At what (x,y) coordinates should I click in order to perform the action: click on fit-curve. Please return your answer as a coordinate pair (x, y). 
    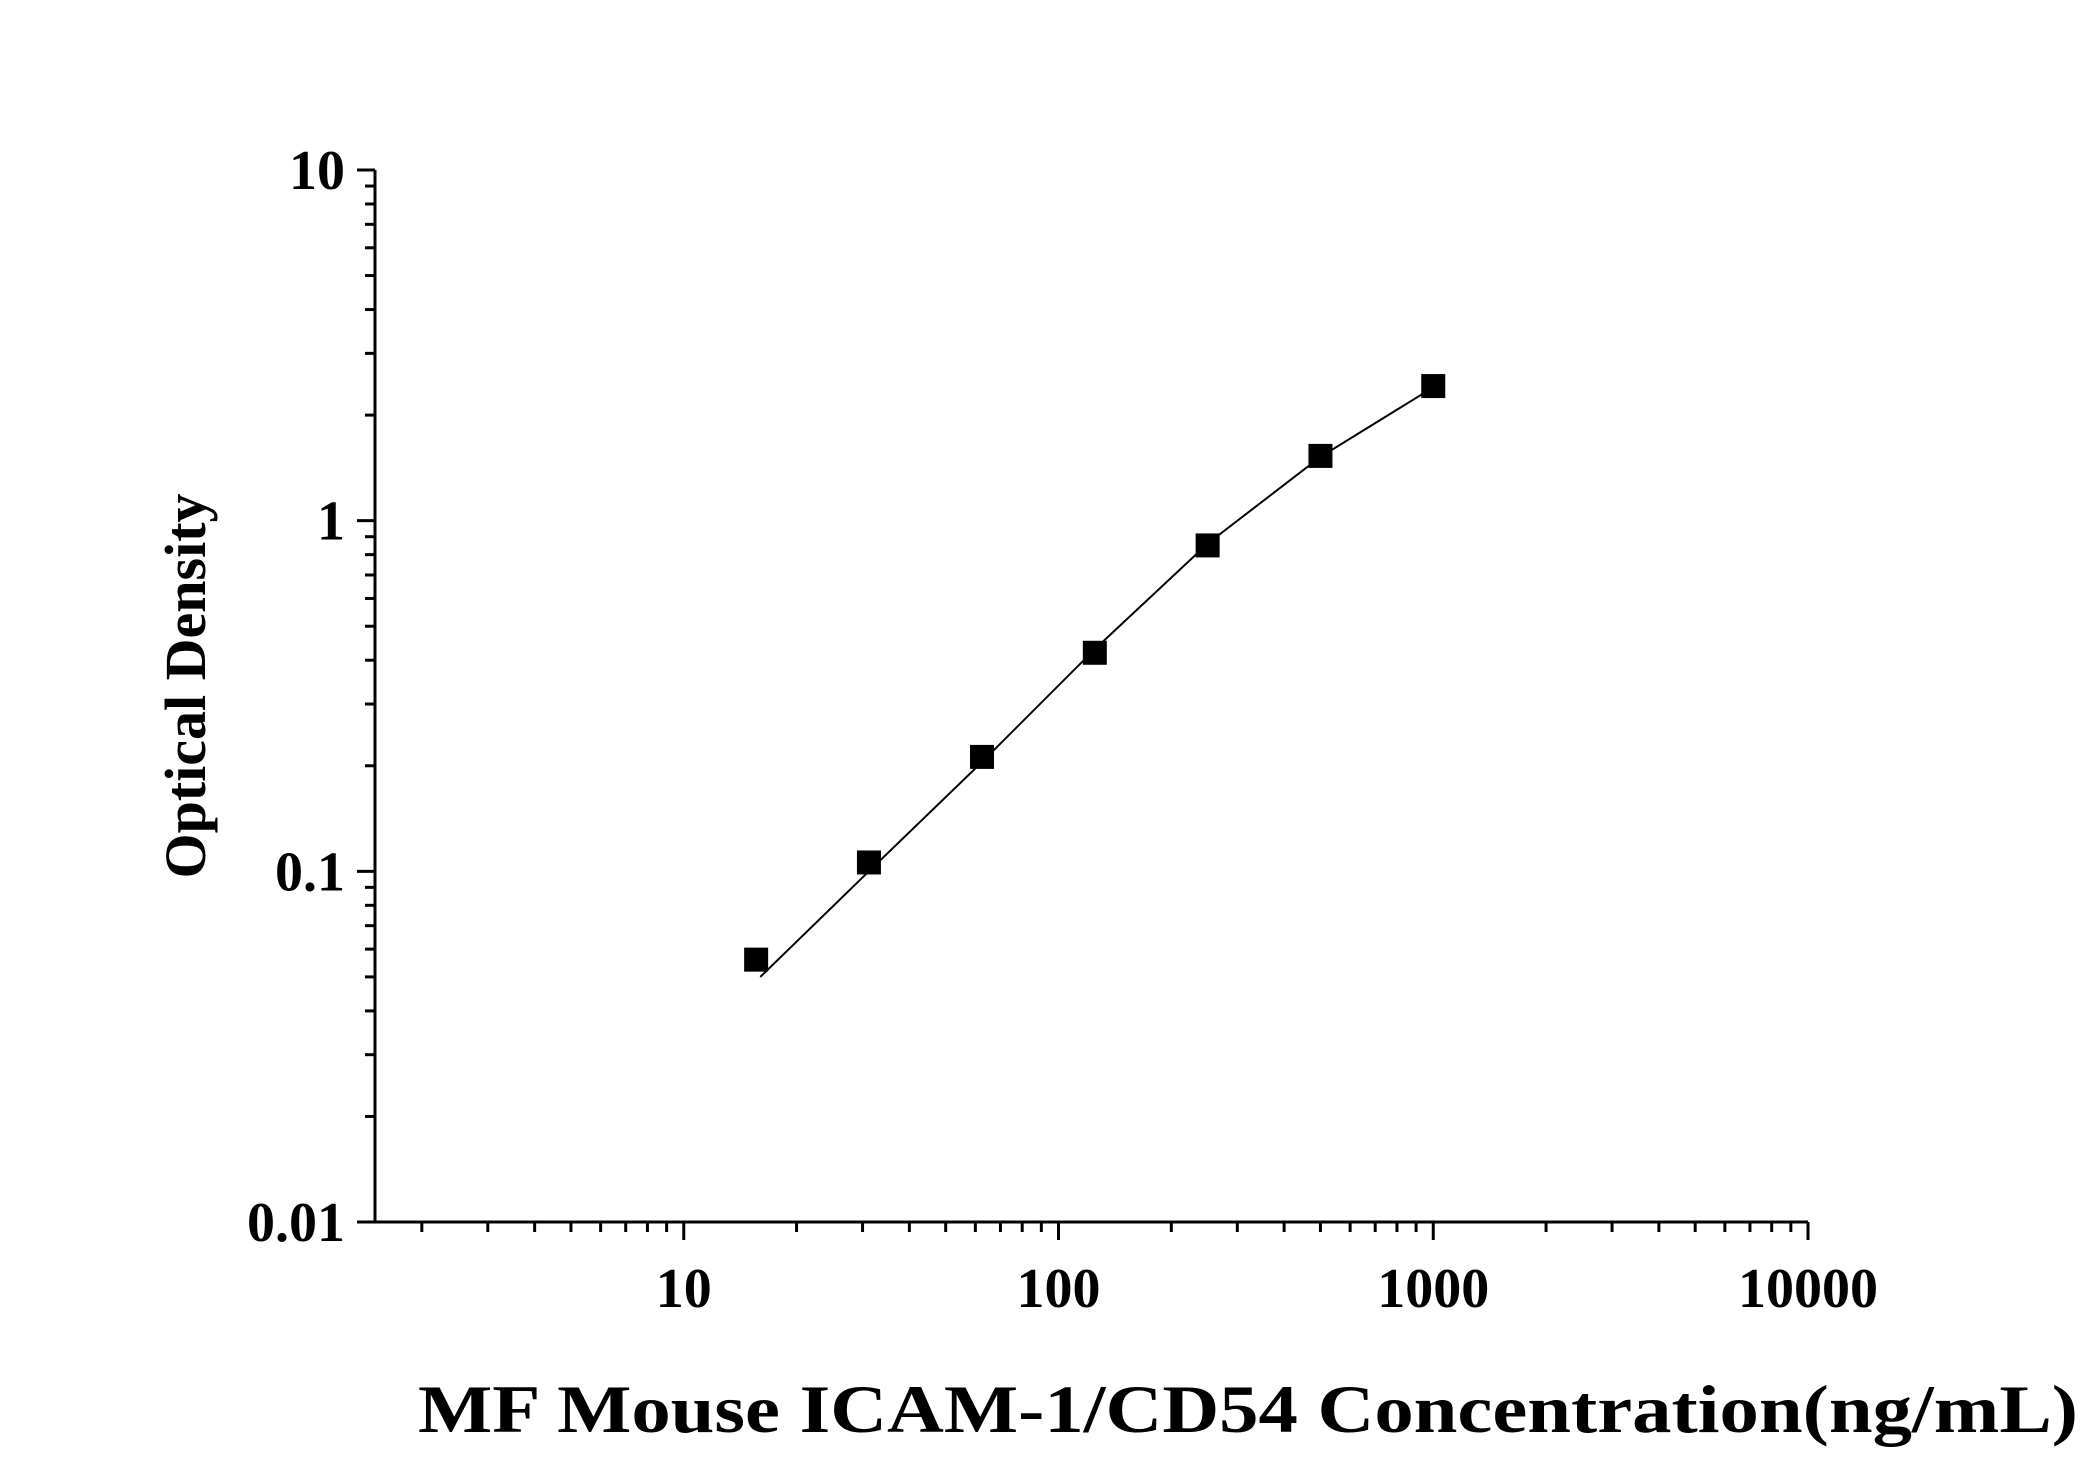
    Looking at the image, I should click on (1096, 682).